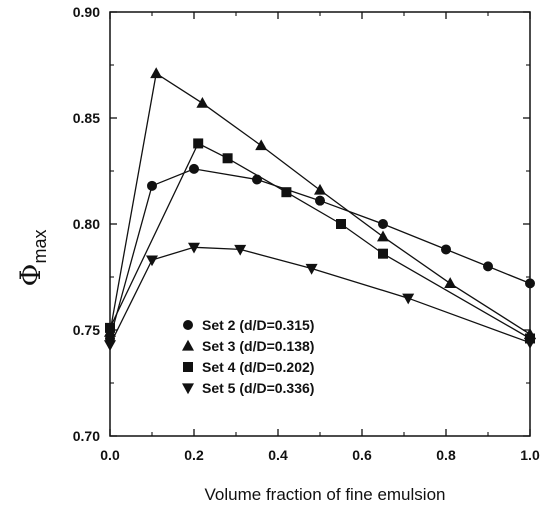  Describe the element at coordinates (325, 494) in the screenshot. I see `x-axis-title: Volume fraction of fine emulsion` at that location.